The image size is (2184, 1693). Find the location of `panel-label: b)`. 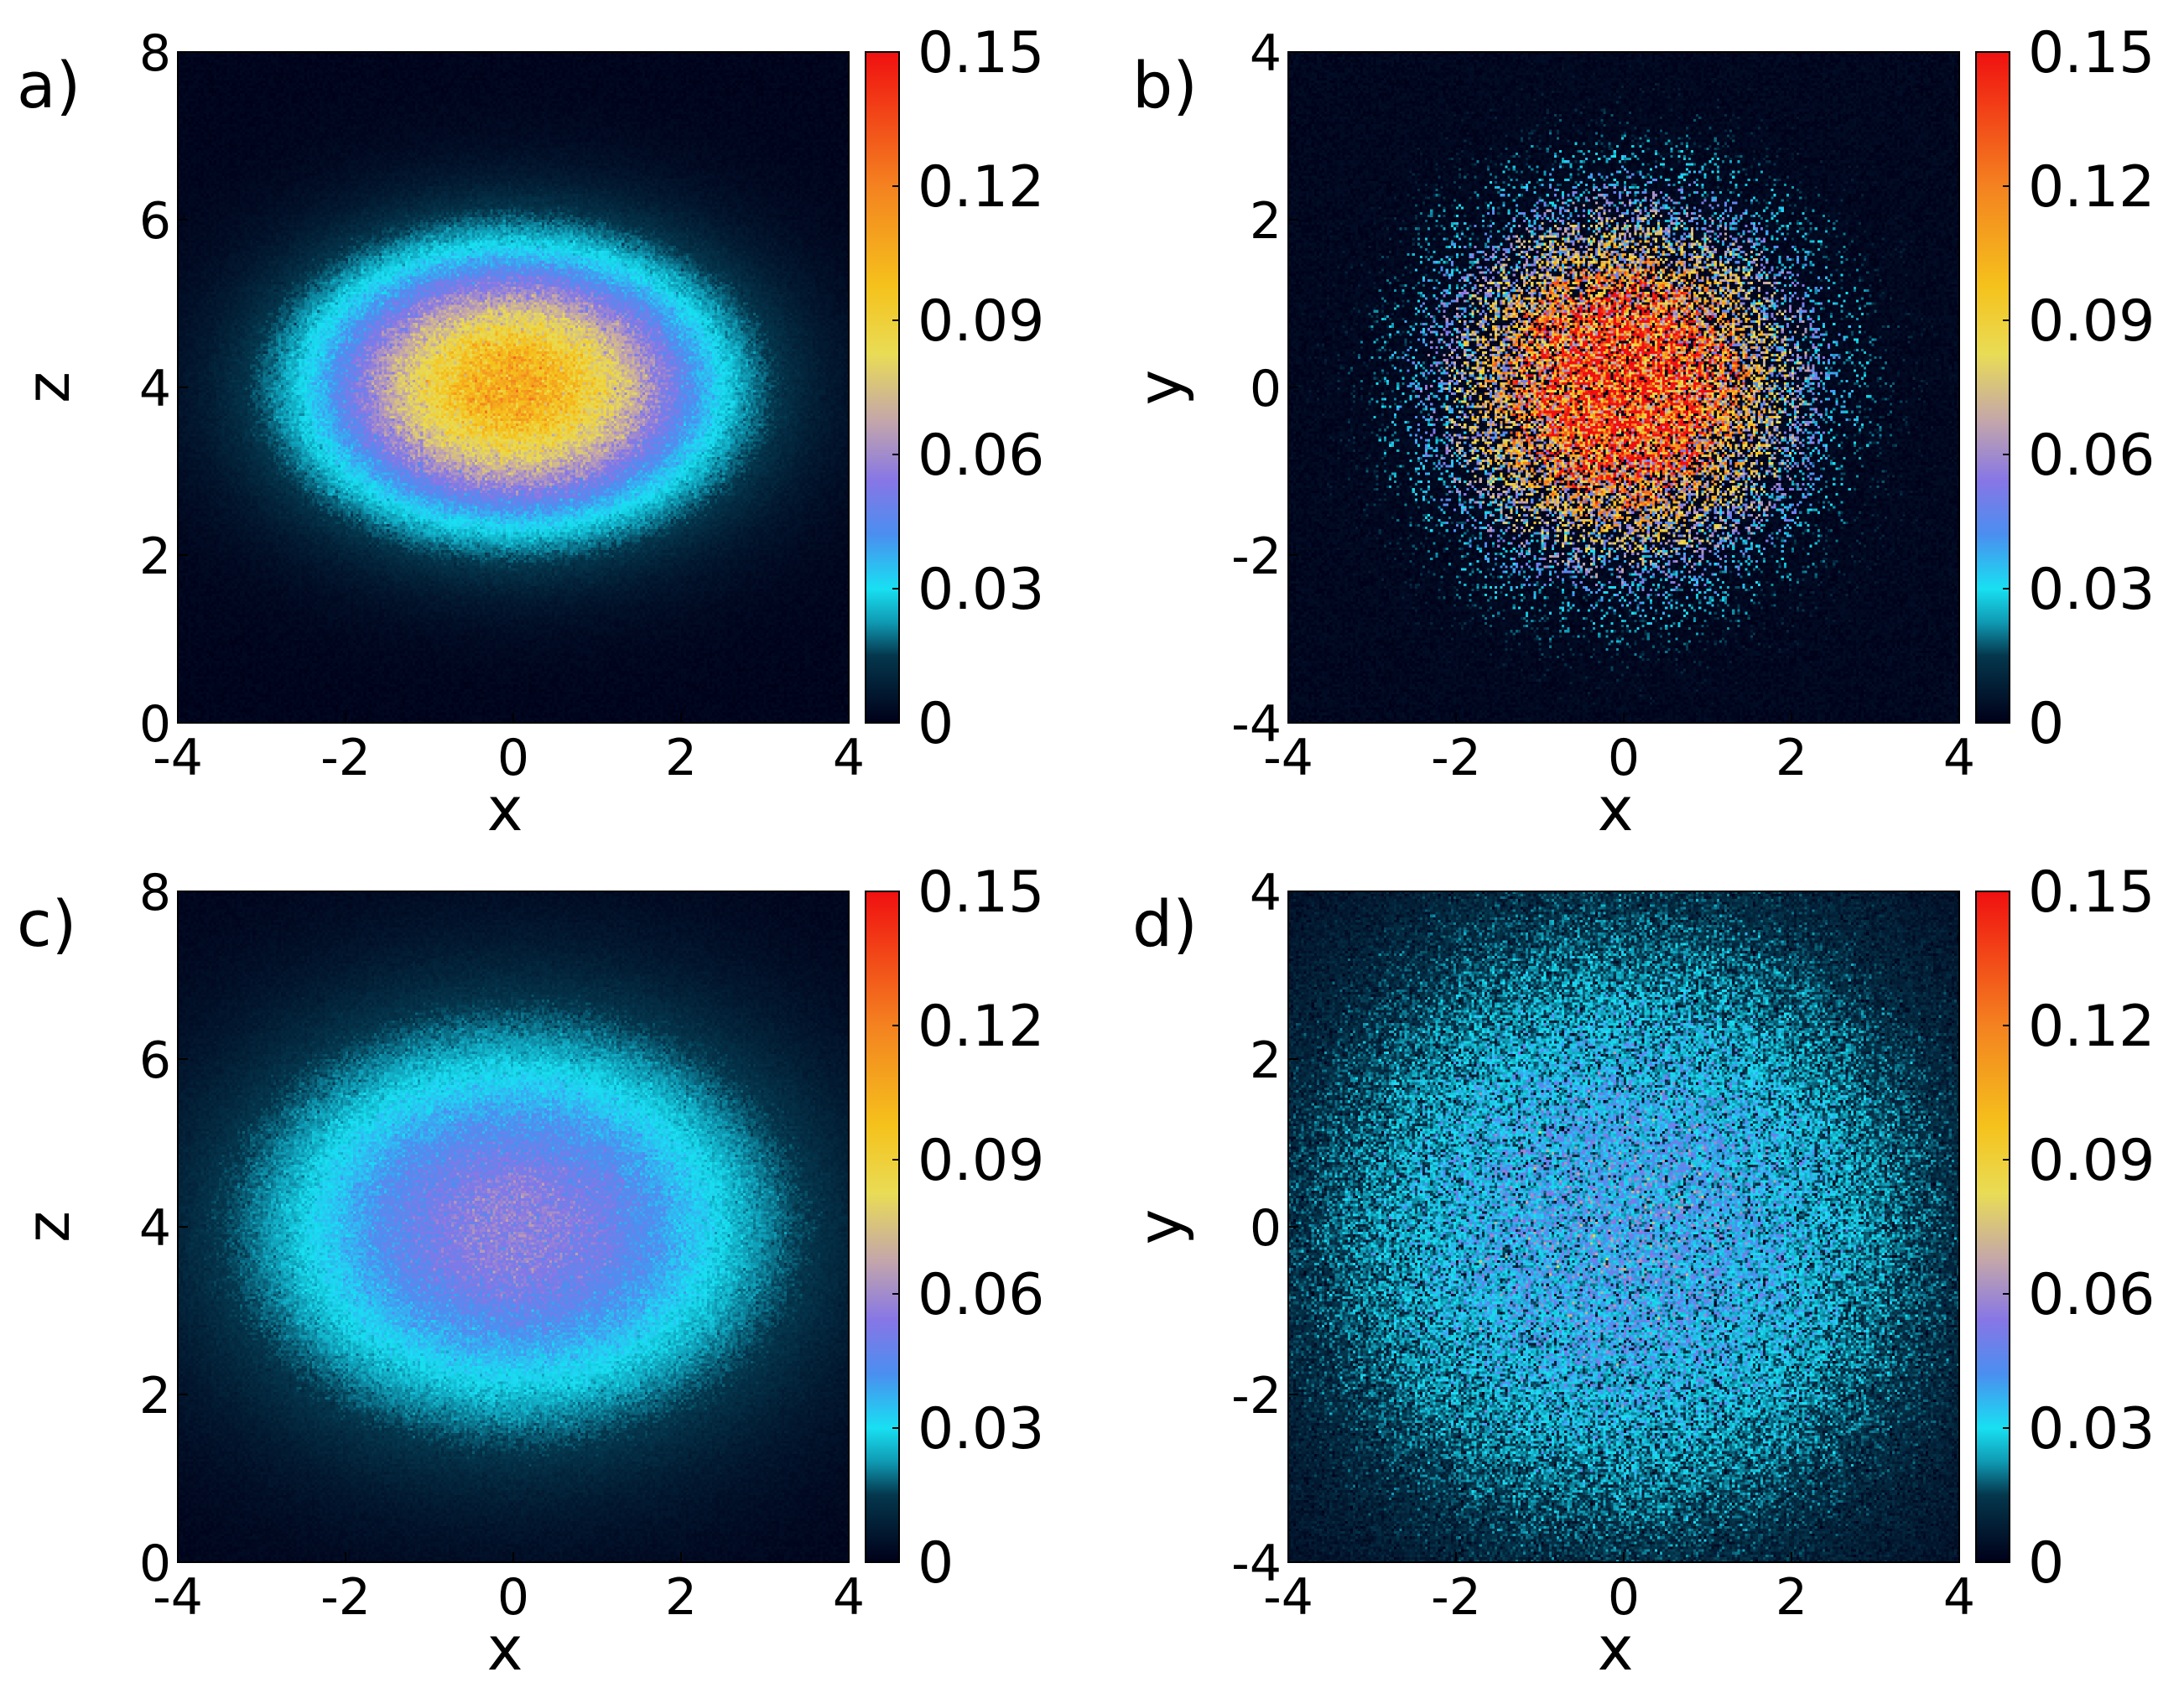

panel-label: b) is located at coordinates (1165, 85).